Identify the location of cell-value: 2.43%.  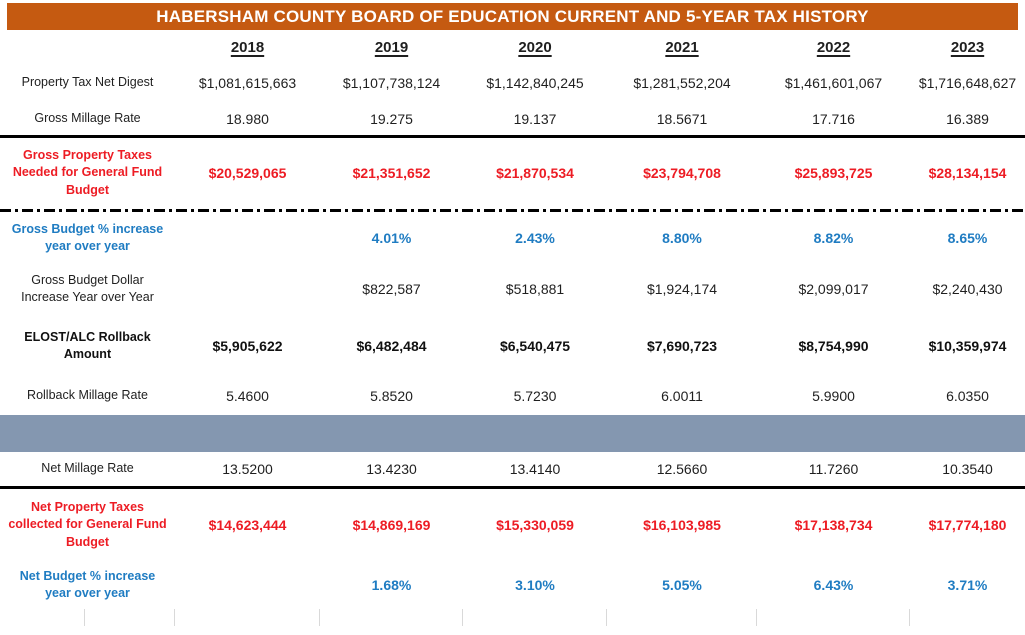
(535, 238).